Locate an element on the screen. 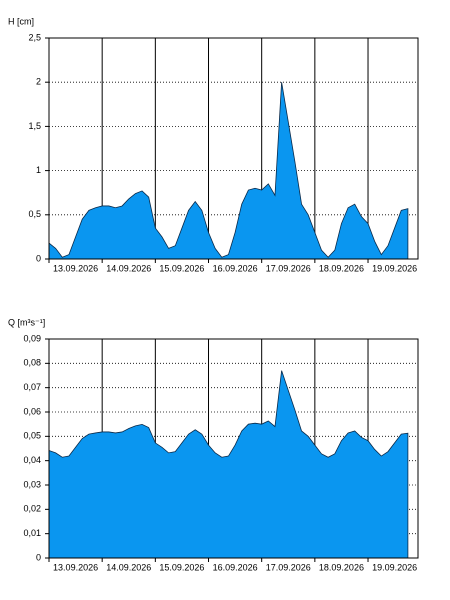  y-tick-label: 0,01 is located at coordinates (32, 533).